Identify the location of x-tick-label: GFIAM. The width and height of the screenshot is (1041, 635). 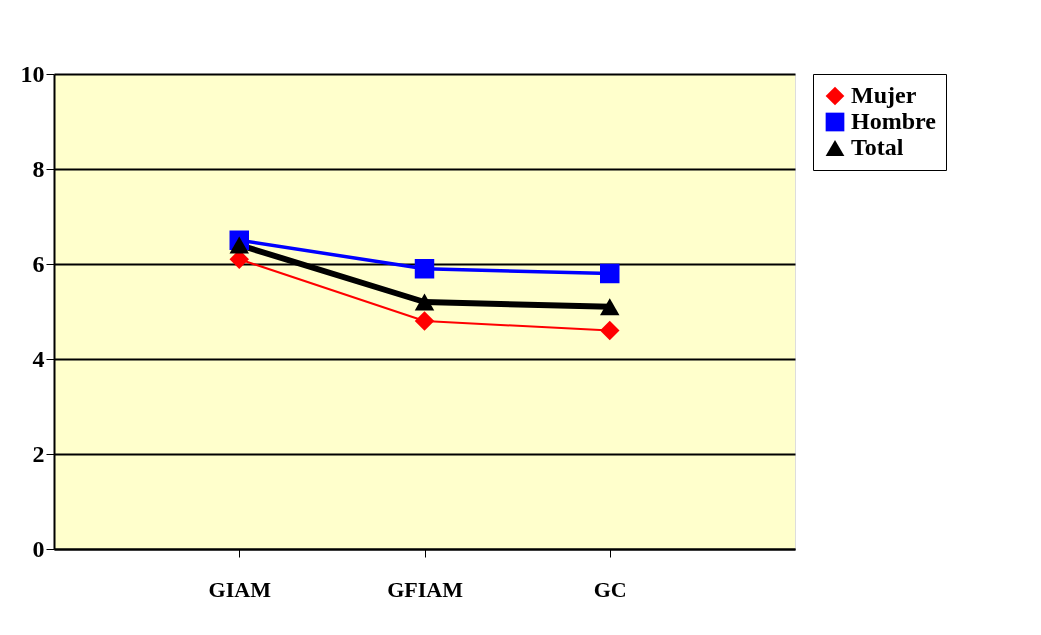
(425, 589).